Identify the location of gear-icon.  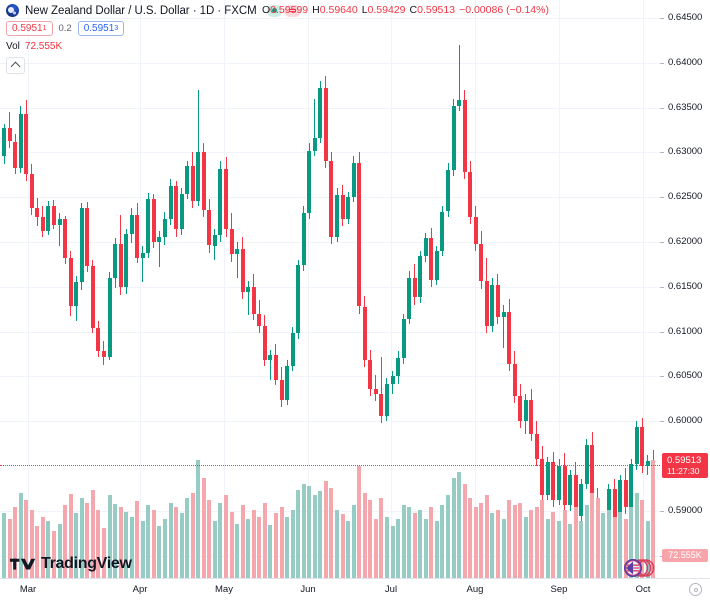
(695, 589).